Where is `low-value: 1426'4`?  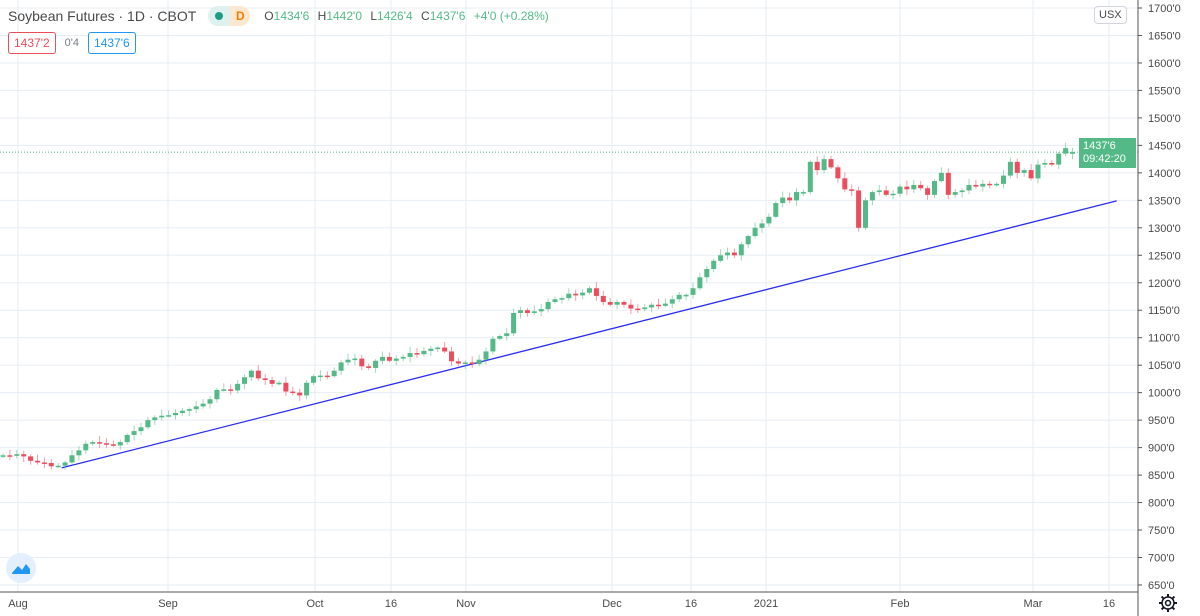 low-value: 1426'4 is located at coordinates (395, 16).